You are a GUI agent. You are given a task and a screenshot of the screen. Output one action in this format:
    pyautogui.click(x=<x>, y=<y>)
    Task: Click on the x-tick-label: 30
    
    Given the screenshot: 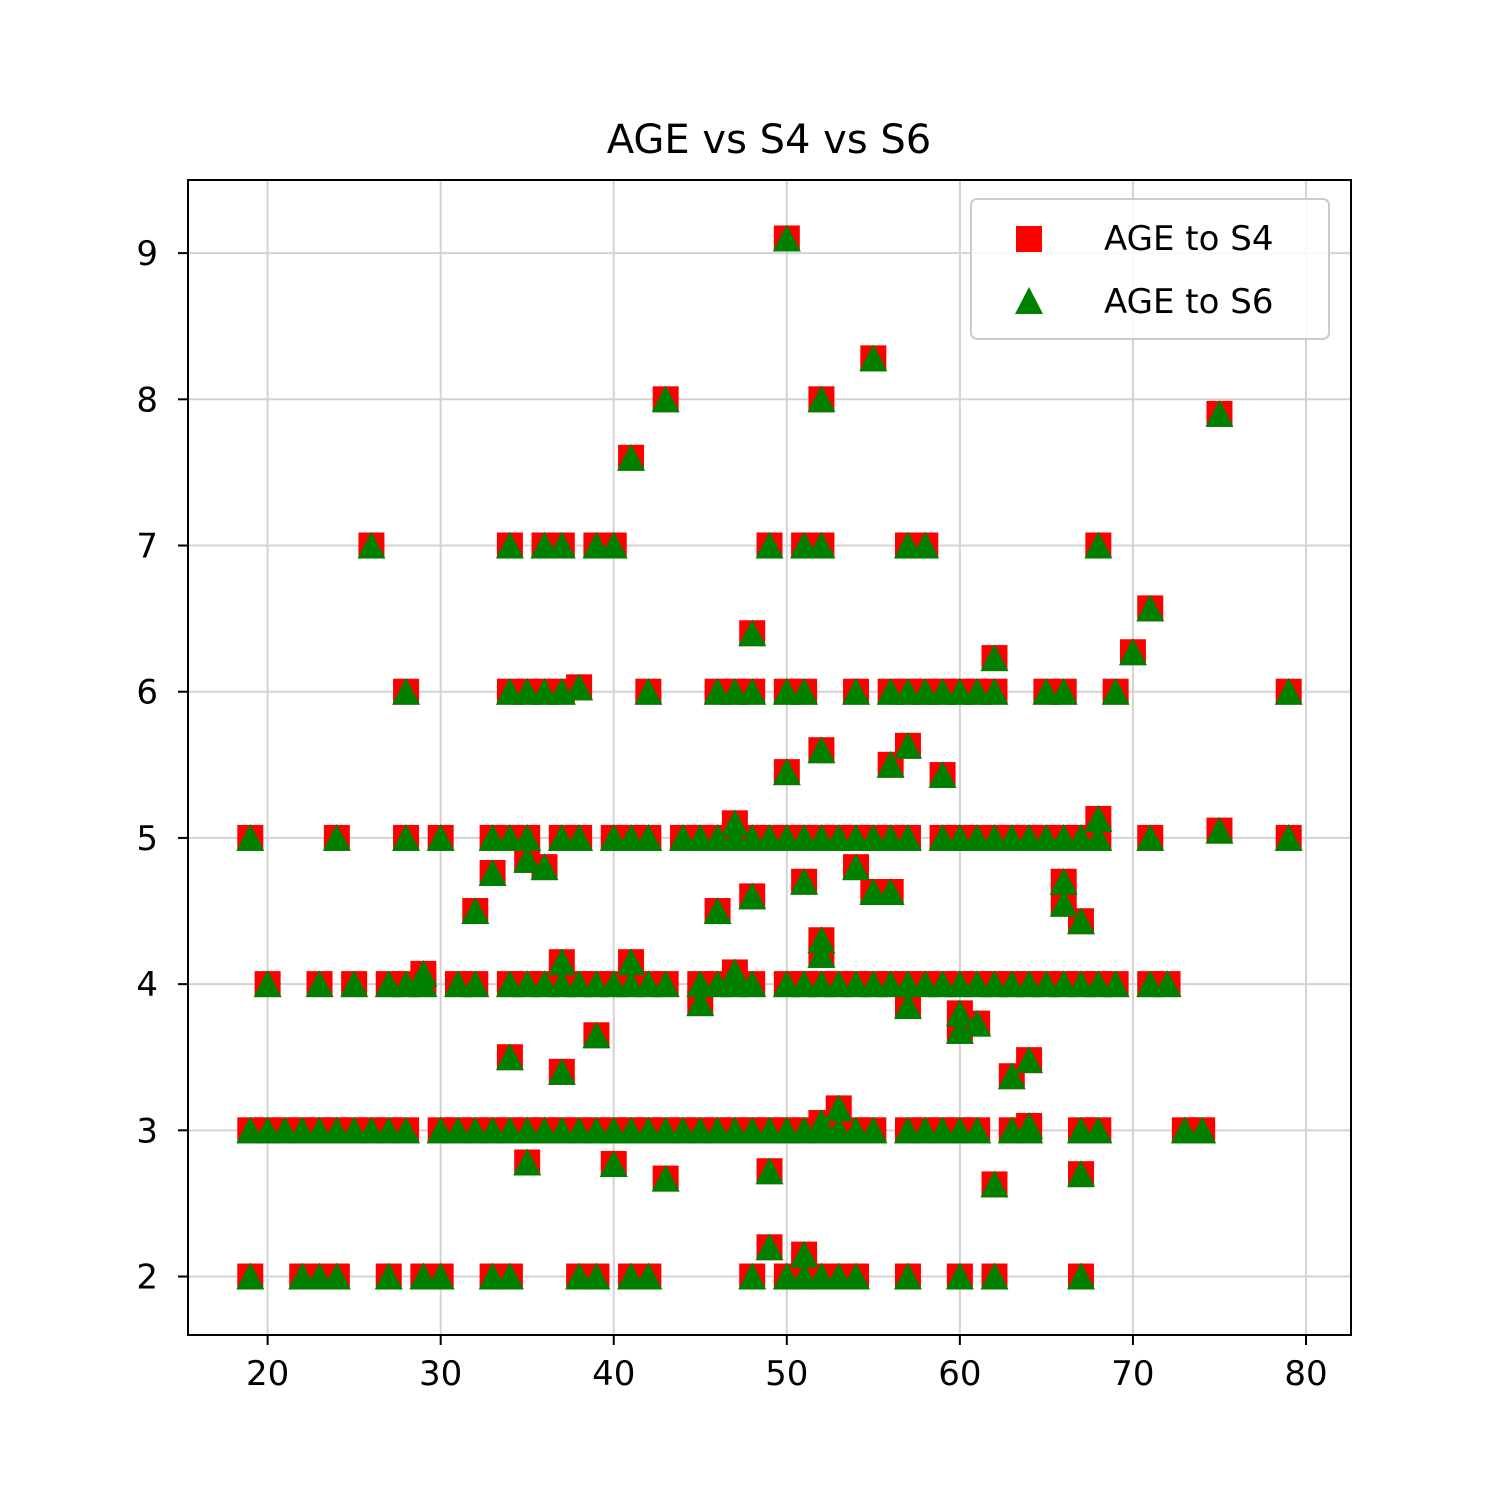 What is the action you would take?
    pyautogui.click(x=440, y=1374)
    